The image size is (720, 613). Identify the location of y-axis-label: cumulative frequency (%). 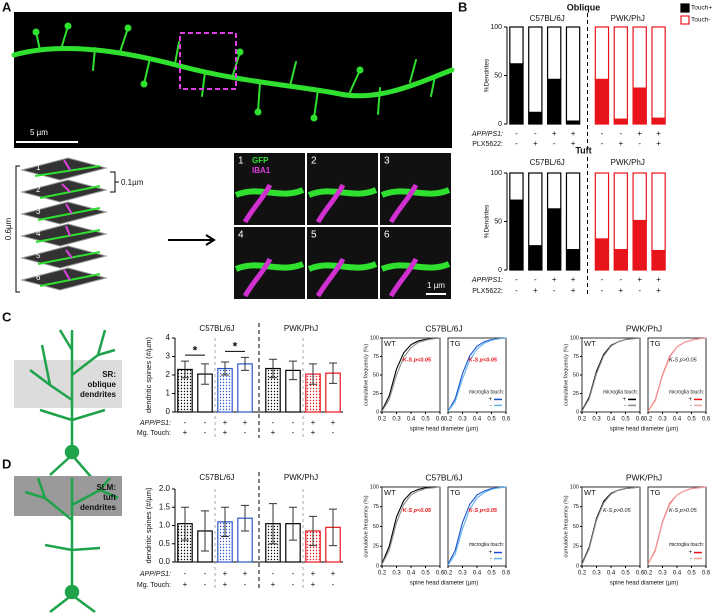
(366, 375).